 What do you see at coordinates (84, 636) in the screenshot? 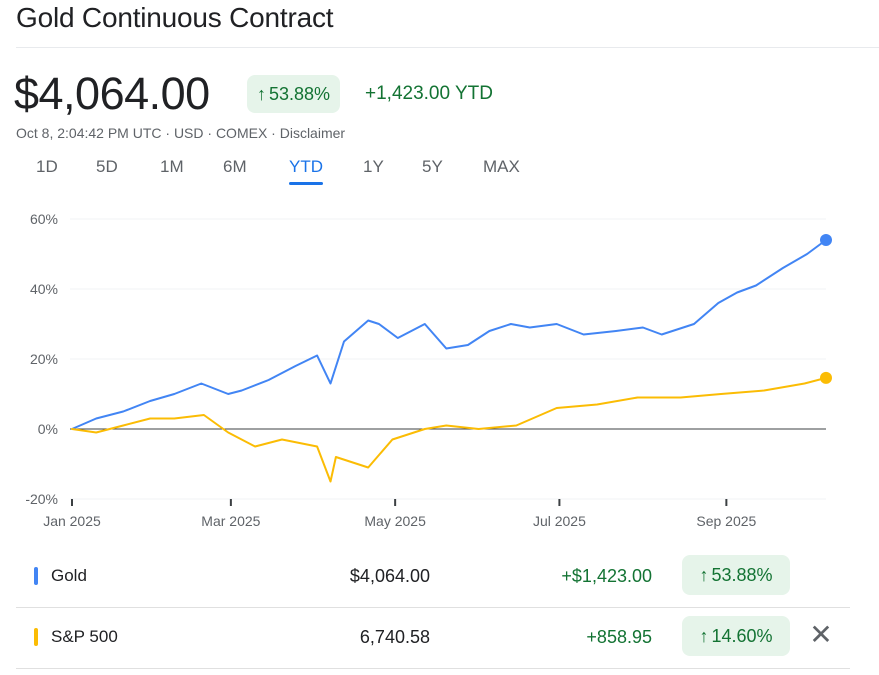
I see `legend-name: S&P 500` at bounding box center [84, 636].